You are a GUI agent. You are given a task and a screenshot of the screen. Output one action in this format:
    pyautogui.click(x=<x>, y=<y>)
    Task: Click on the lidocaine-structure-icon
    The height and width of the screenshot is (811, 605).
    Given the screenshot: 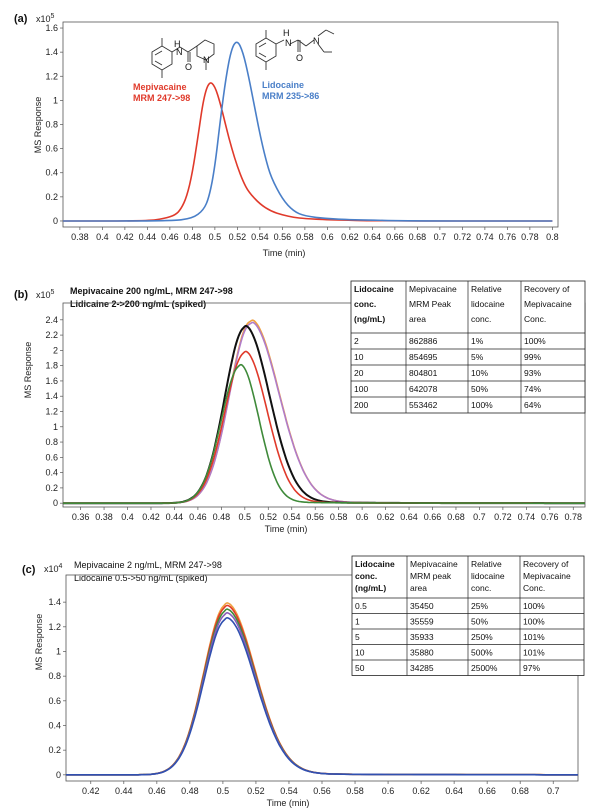 What is the action you would take?
    pyautogui.click(x=295, y=49)
    